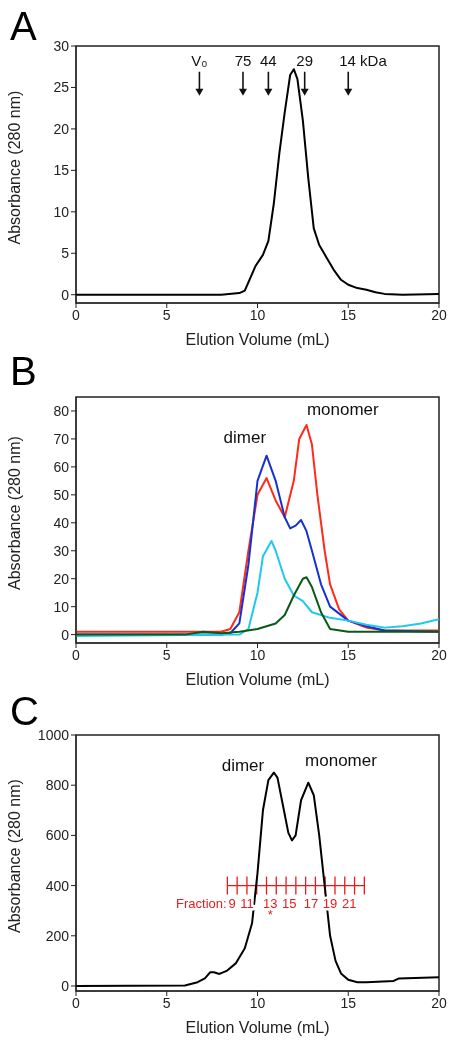  Describe the element at coordinates (23, 371) in the screenshot. I see `chart-title: B` at that location.